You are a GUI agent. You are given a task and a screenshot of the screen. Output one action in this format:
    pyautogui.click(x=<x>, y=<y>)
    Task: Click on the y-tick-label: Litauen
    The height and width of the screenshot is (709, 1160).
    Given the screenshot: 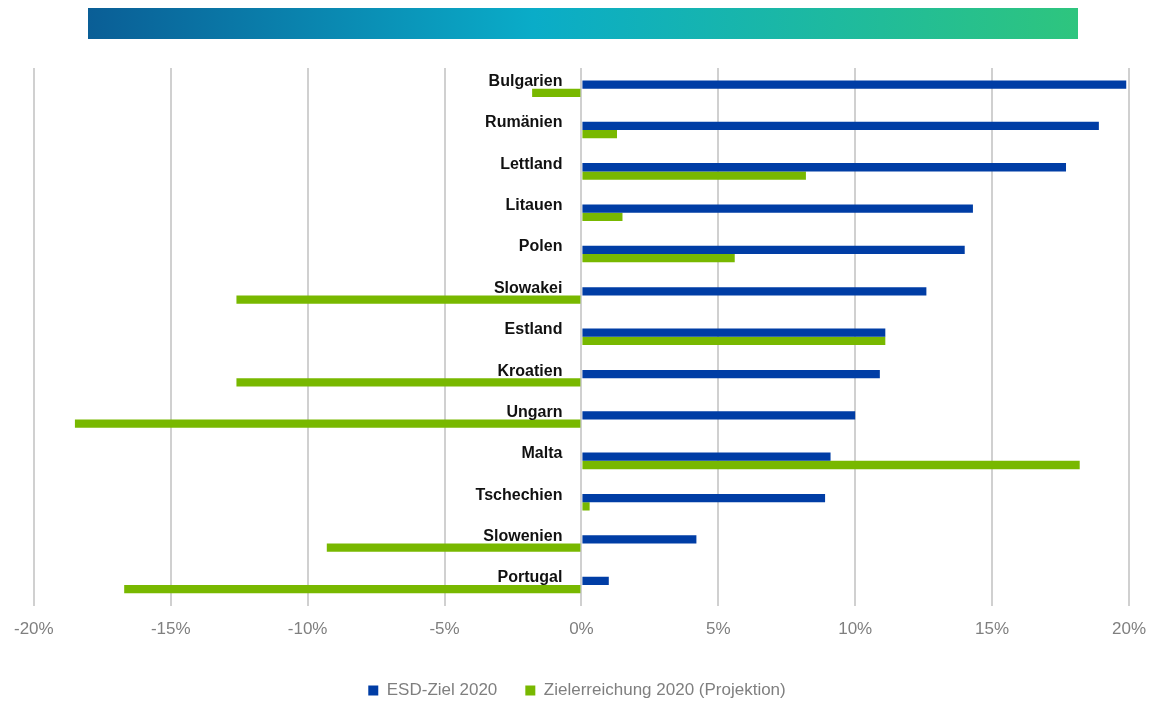 What is the action you would take?
    pyautogui.click(x=534, y=205)
    